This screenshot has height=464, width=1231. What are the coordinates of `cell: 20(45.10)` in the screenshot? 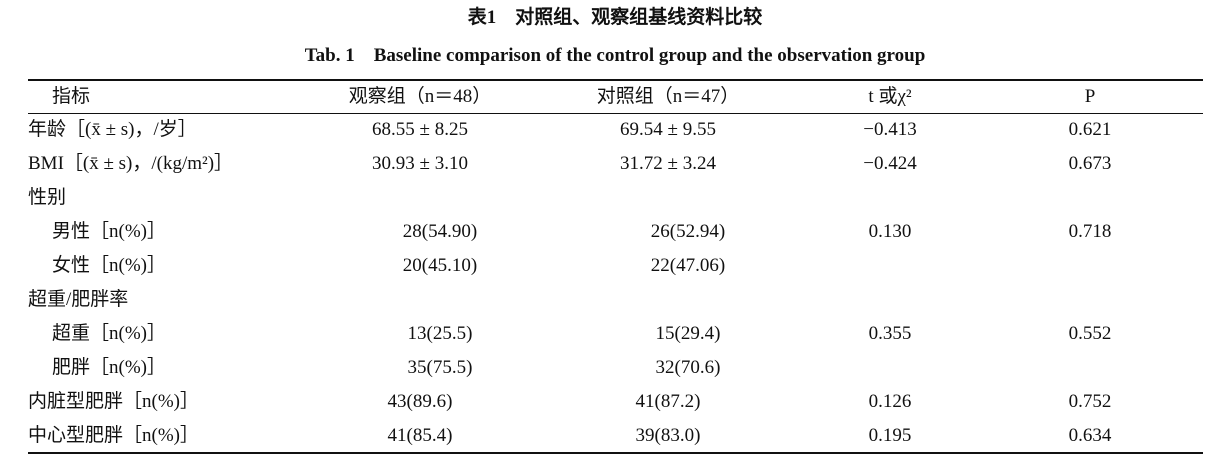 It's located at (440, 265).